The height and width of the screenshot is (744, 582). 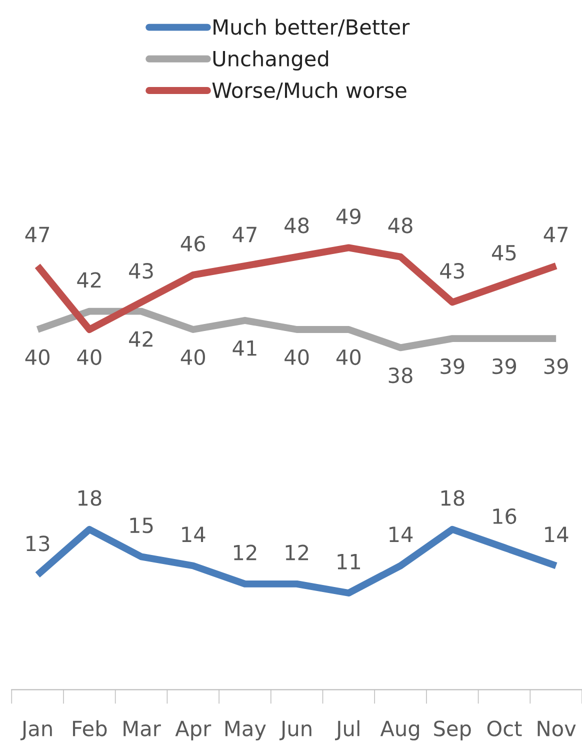 What do you see at coordinates (142, 728) in the screenshot?
I see `x-tick-label: Mar` at bounding box center [142, 728].